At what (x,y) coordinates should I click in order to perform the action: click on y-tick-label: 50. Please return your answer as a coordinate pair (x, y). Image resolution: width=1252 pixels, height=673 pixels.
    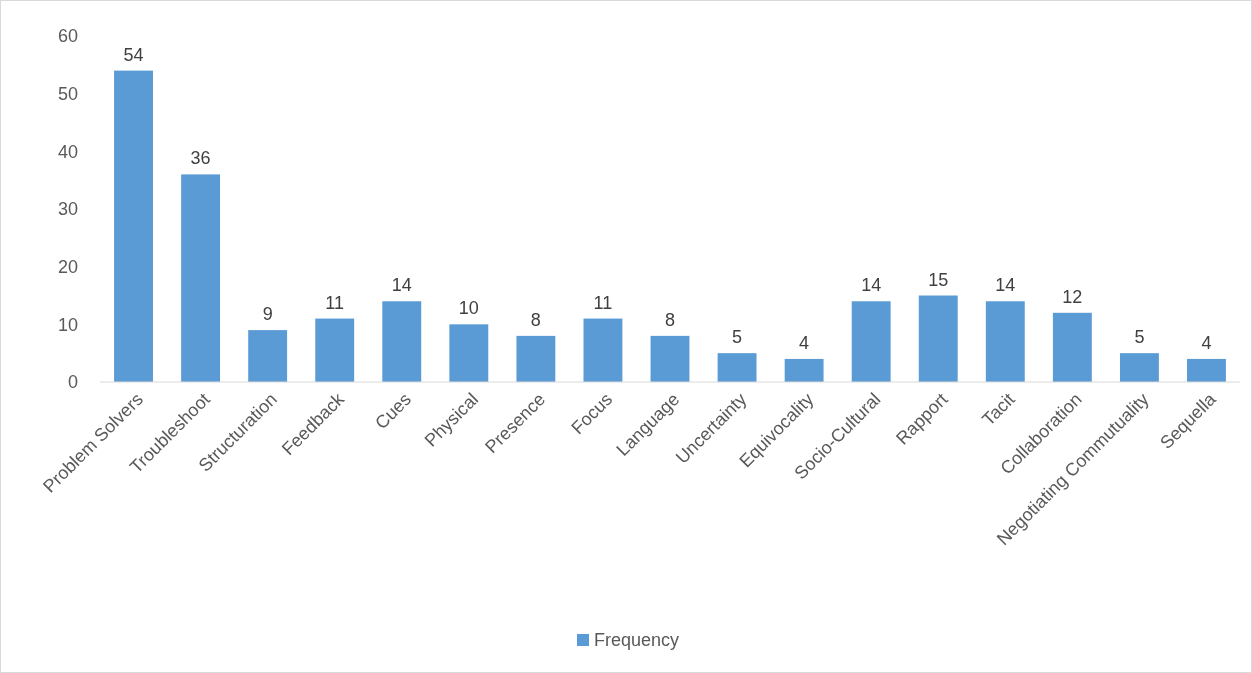
    Looking at the image, I should click on (67, 93).